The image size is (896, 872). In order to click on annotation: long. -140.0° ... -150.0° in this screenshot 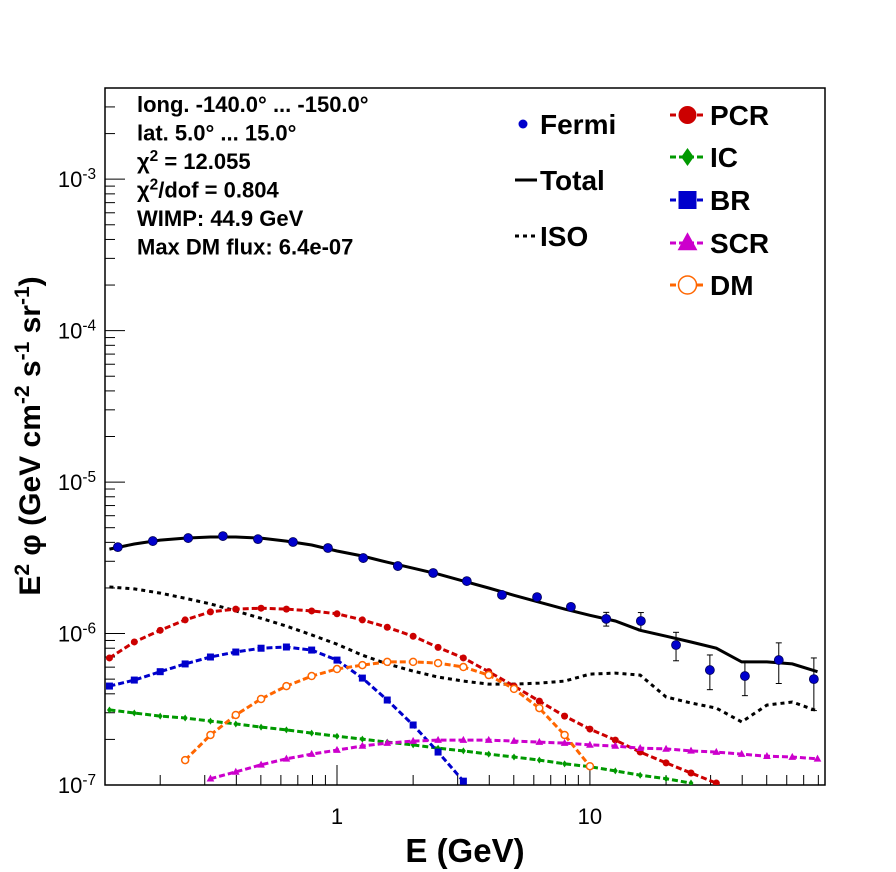, I will do `click(253, 104)`.